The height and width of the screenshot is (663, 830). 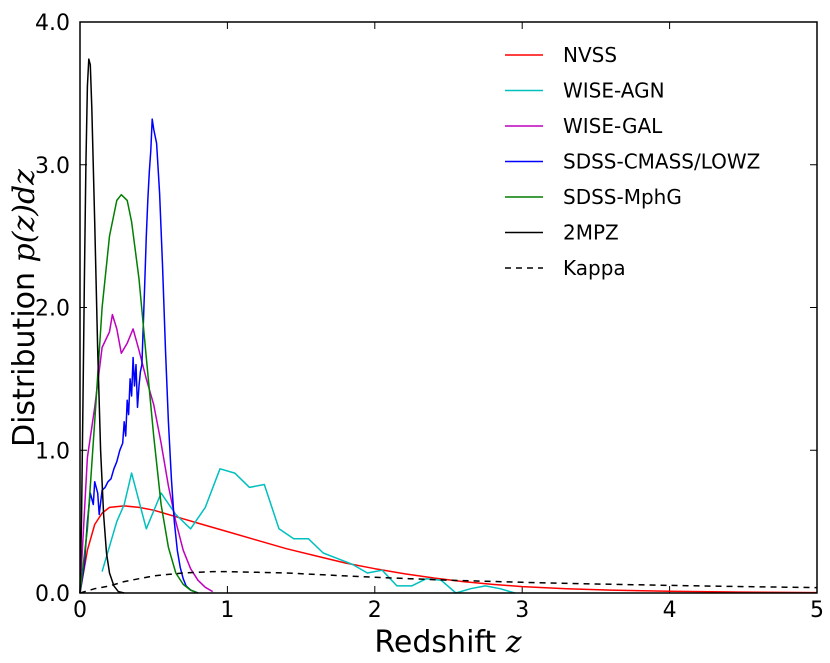 What do you see at coordinates (24, 359) in the screenshot?
I see `y-axis-label: Distribution` at bounding box center [24, 359].